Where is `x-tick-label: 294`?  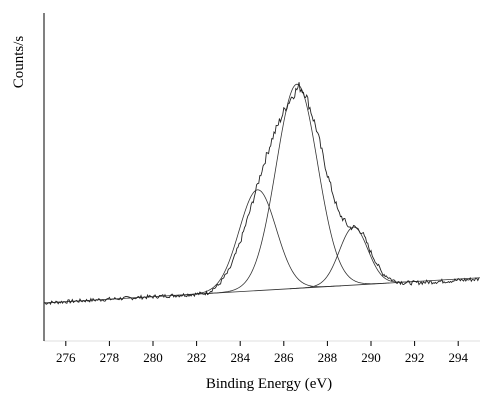
x-tick-label: 294 is located at coordinates (458, 357).